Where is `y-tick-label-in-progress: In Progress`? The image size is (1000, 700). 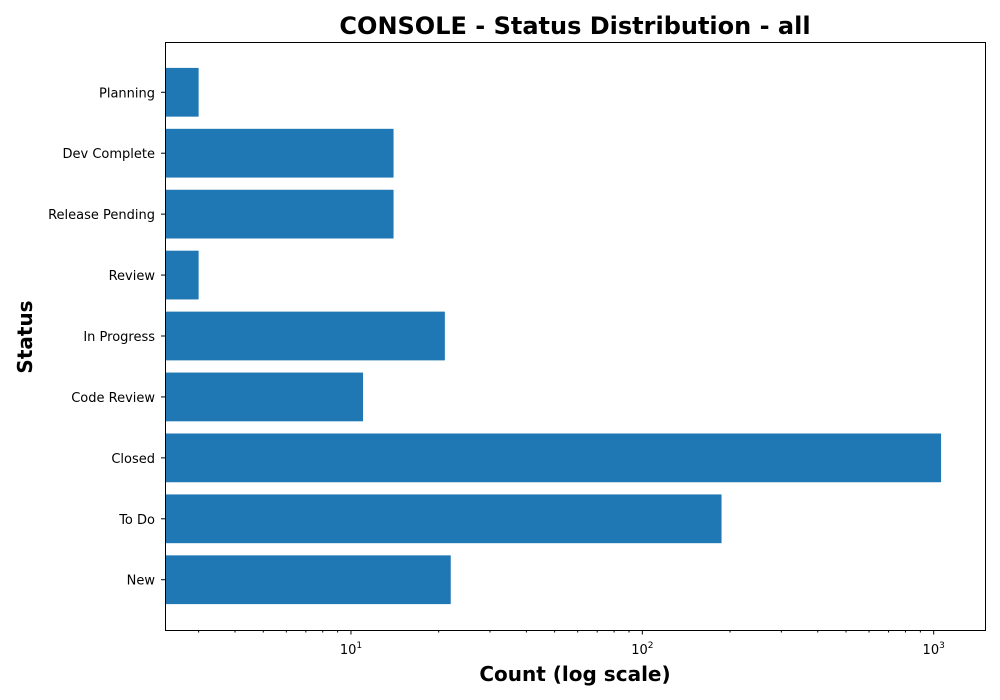 y-tick-label-in-progress: In Progress is located at coordinates (119, 337).